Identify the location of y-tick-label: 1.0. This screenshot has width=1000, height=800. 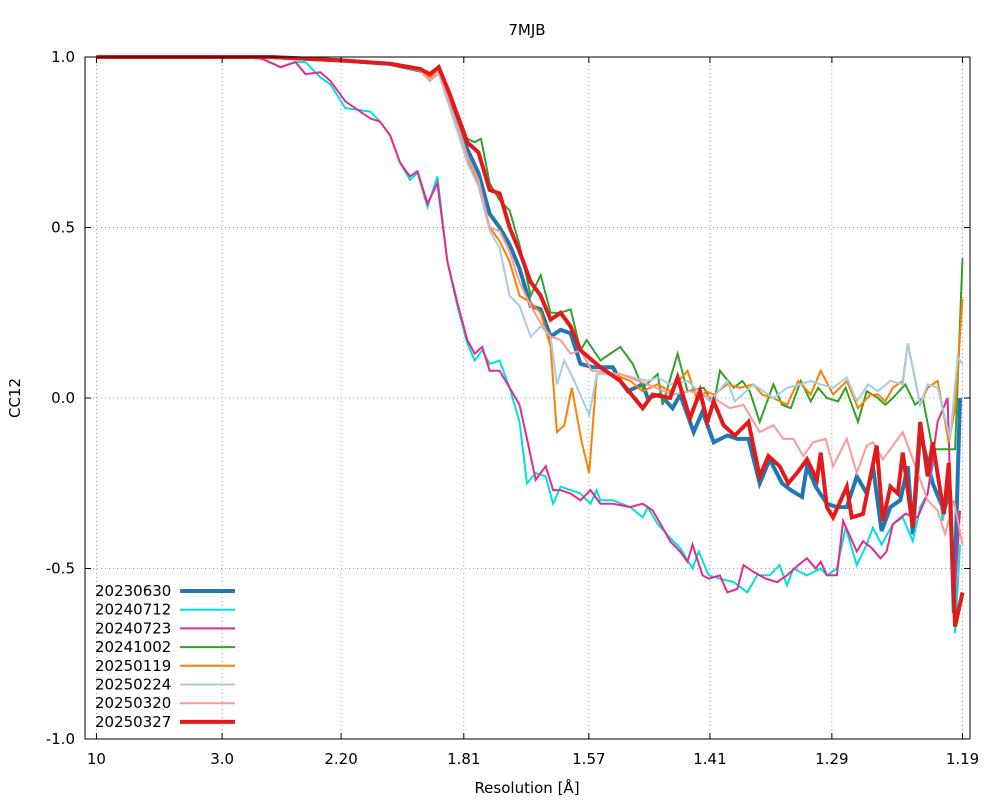
(63, 57).